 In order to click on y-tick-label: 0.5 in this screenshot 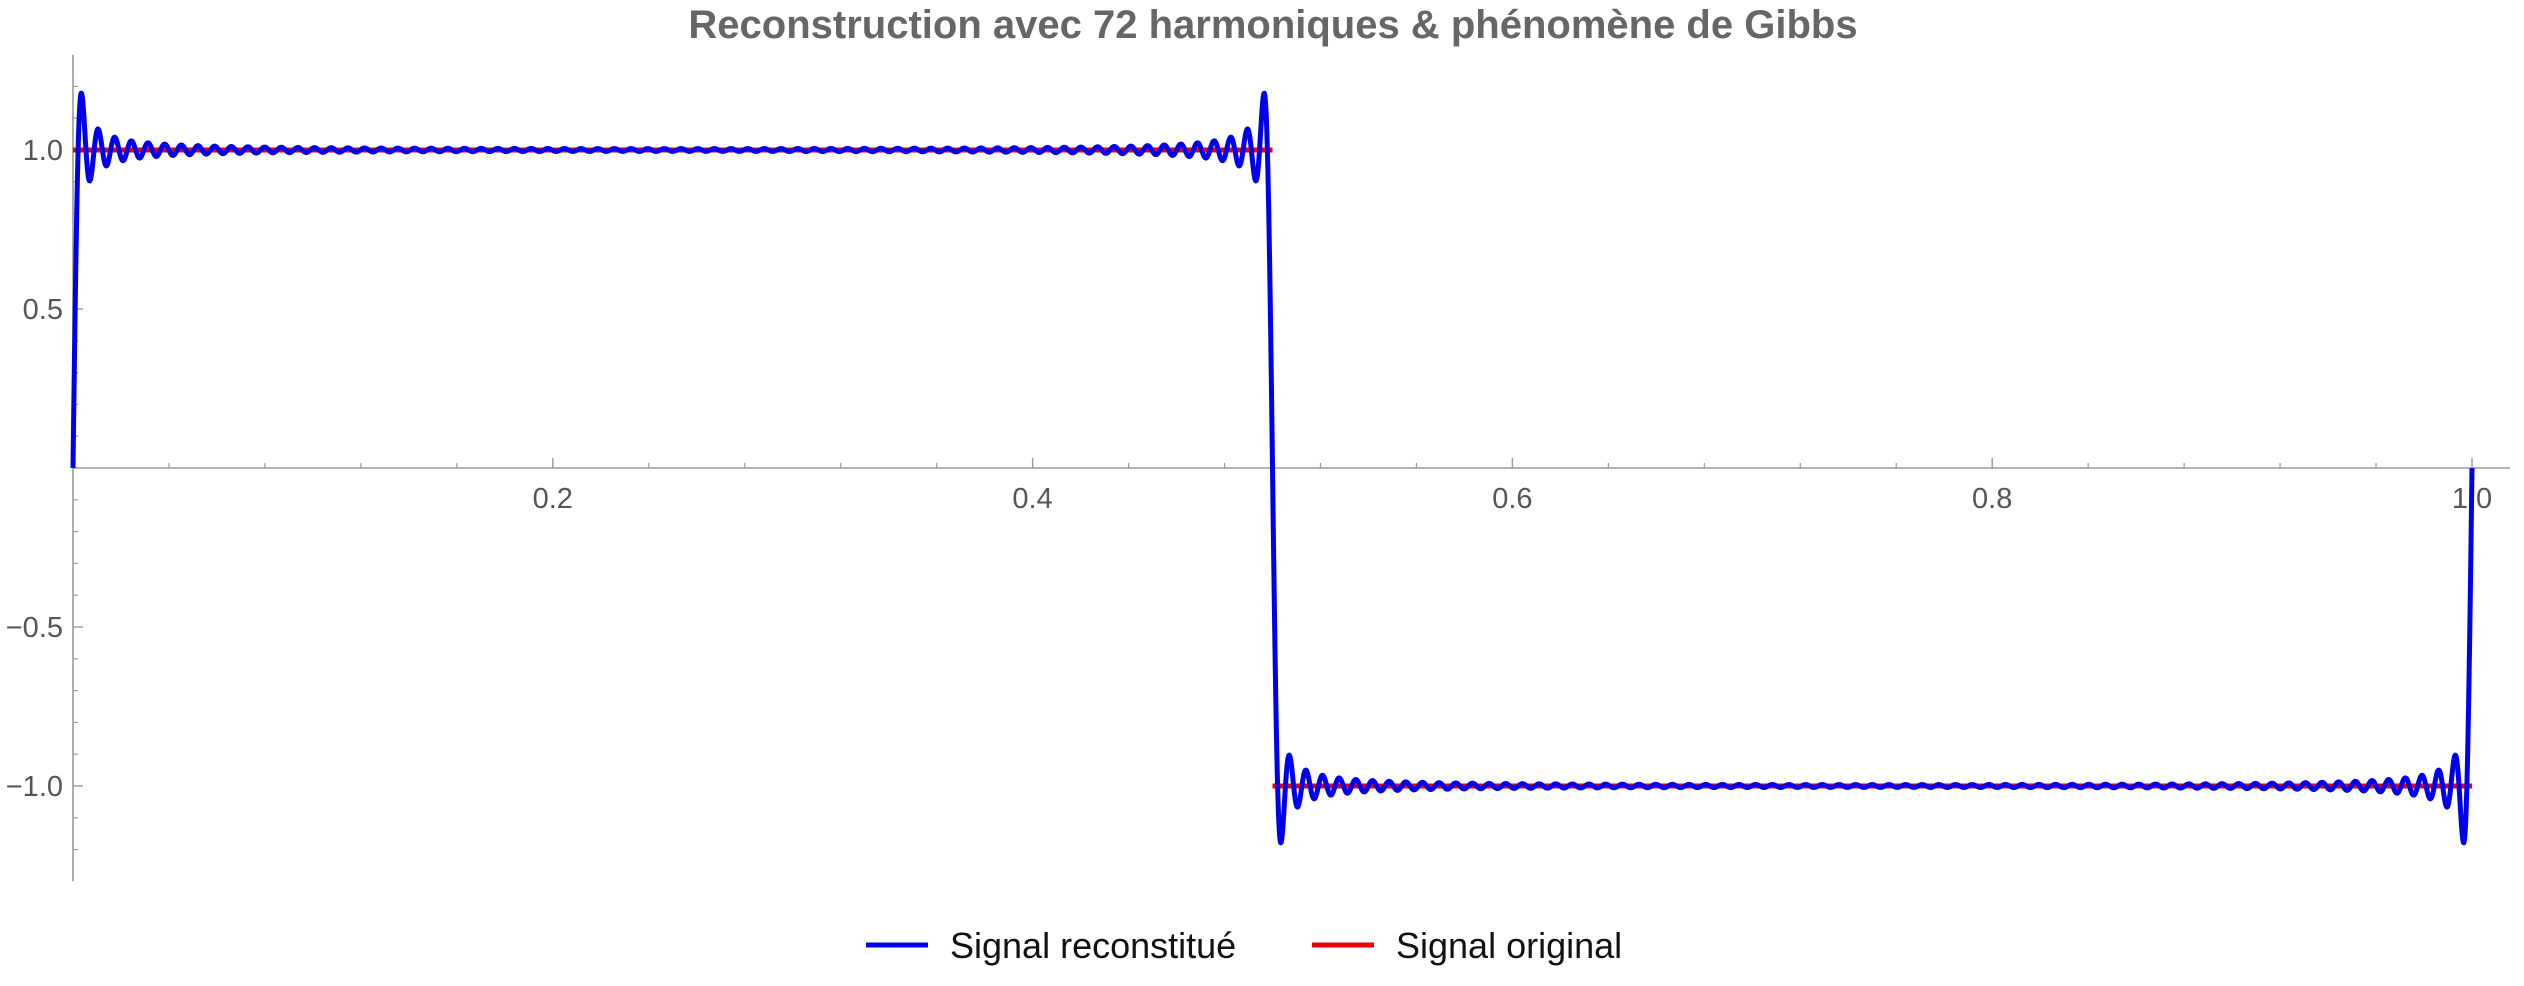, I will do `click(43, 310)`.